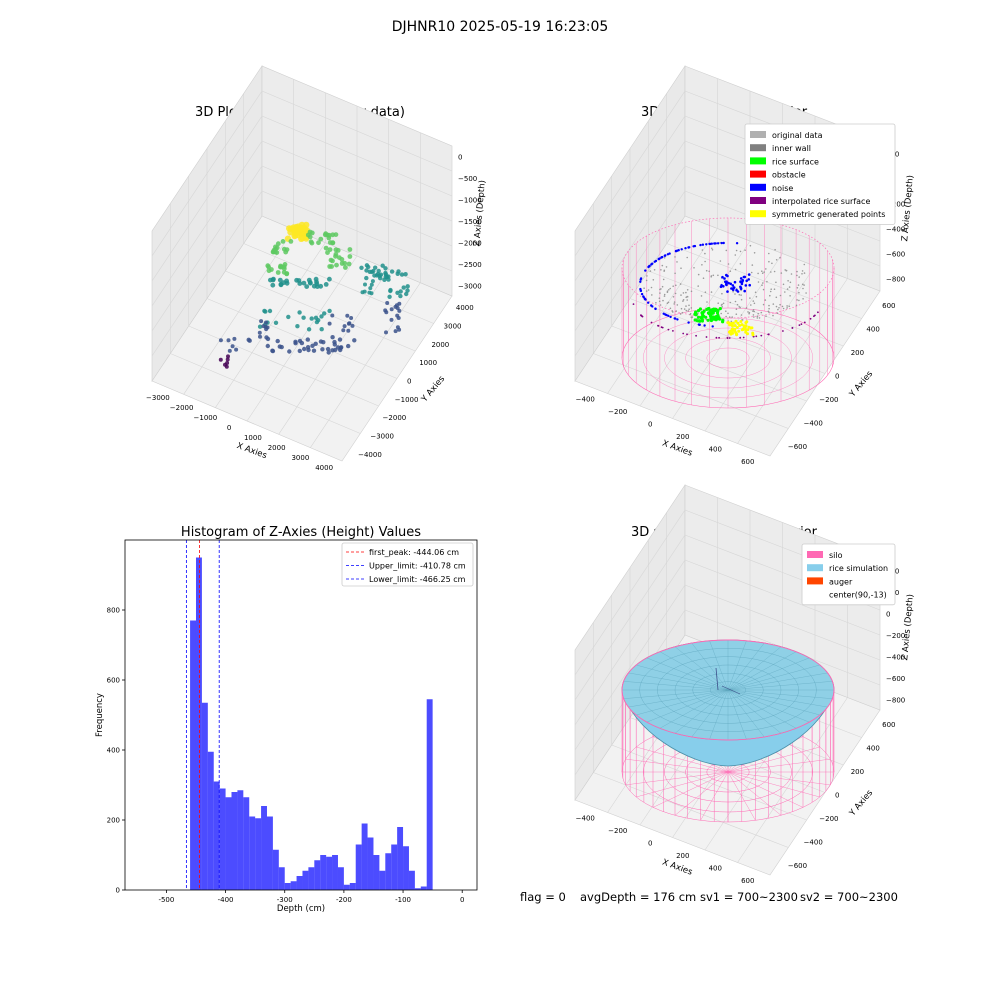  Describe the element at coordinates (858, 568) in the screenshot. I see `legend-label: rice simulation` at that location.